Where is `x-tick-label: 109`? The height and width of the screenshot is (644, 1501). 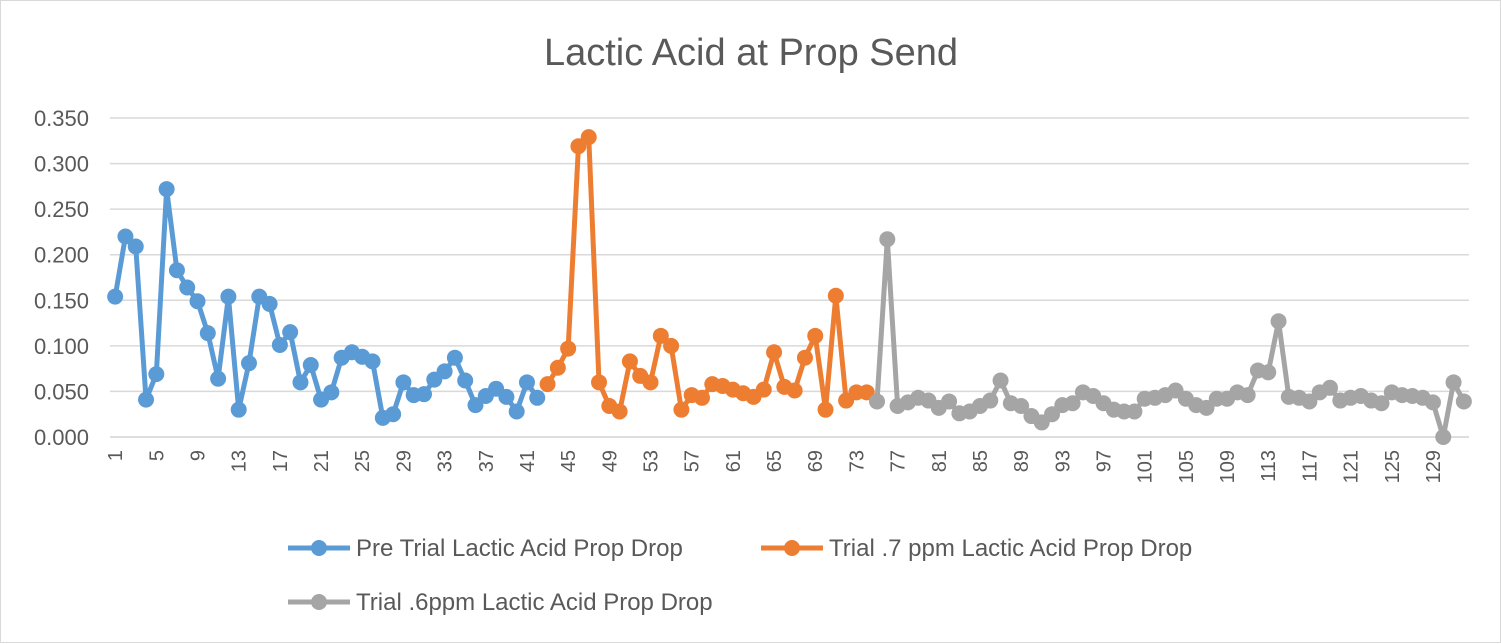 x-tick-label: 109 is located at coordinates (1228, 466).